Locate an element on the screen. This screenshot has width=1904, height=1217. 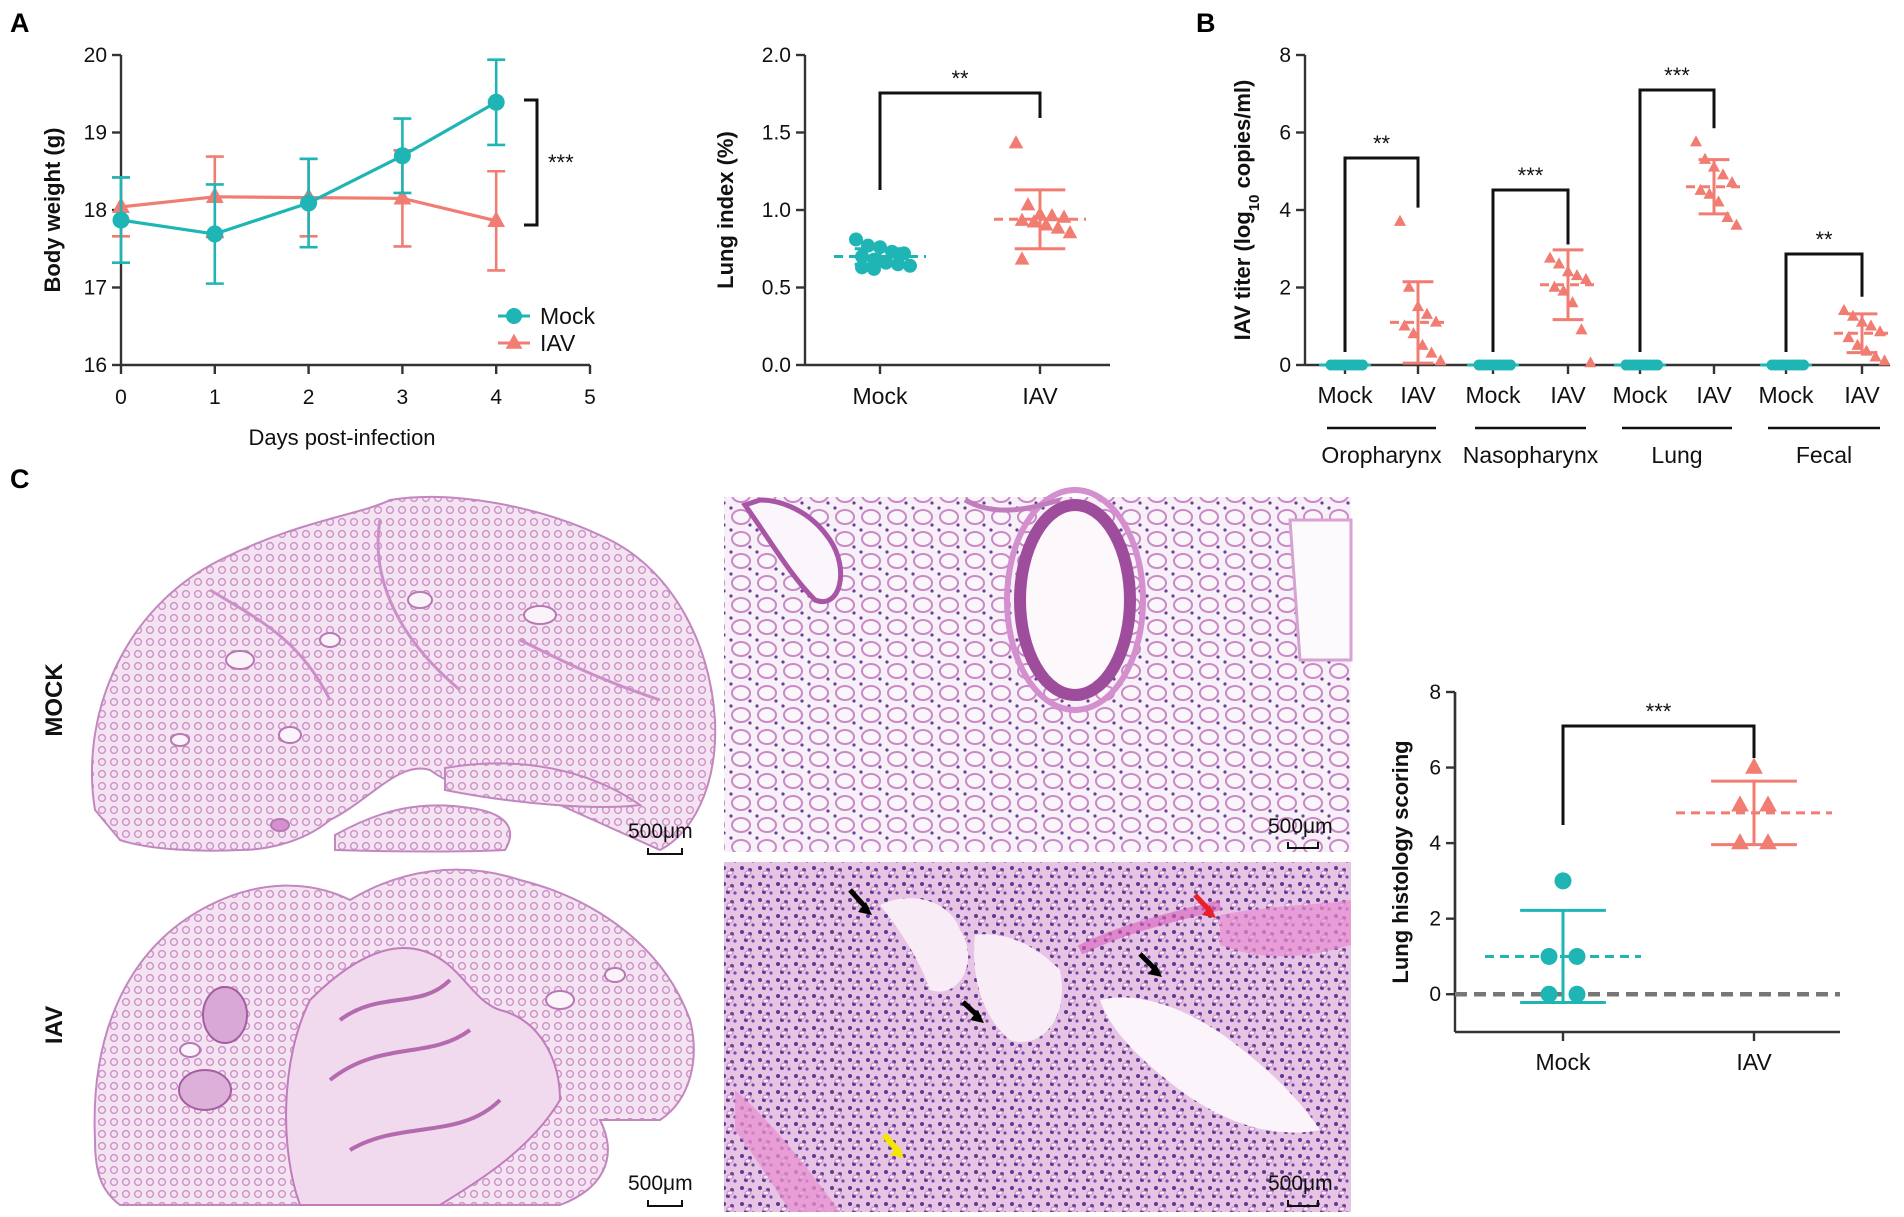
iav-lung-highmag-image is located at coordinates (1037, 1037).